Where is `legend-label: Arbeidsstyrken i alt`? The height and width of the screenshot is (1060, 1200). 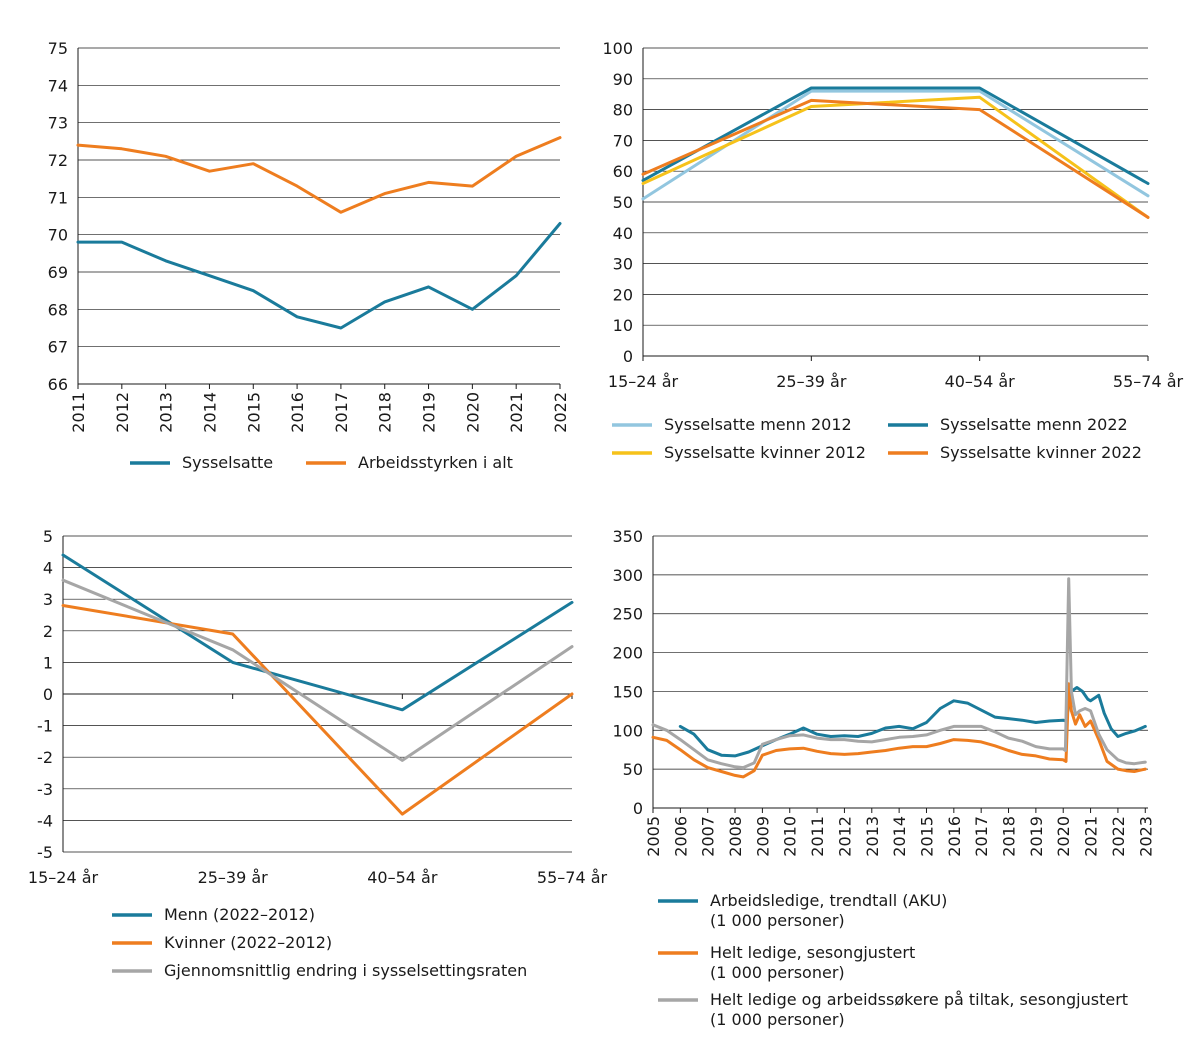
legend-label: Arbeidsstyrken i alt is located at coordinates (435, 462).